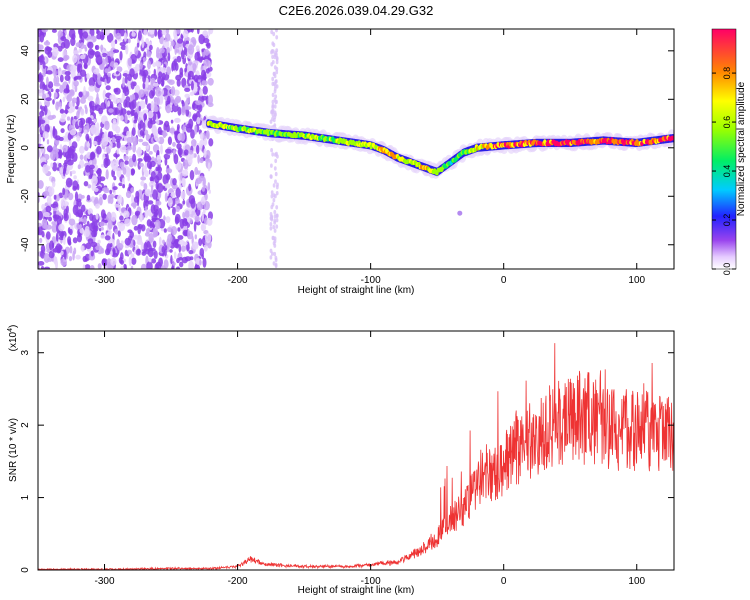 This screenshot has height=600, width=750. Describe the element at coordinates (371, 581) in the screenshot. I see `x-tick-label: -100` at that location.